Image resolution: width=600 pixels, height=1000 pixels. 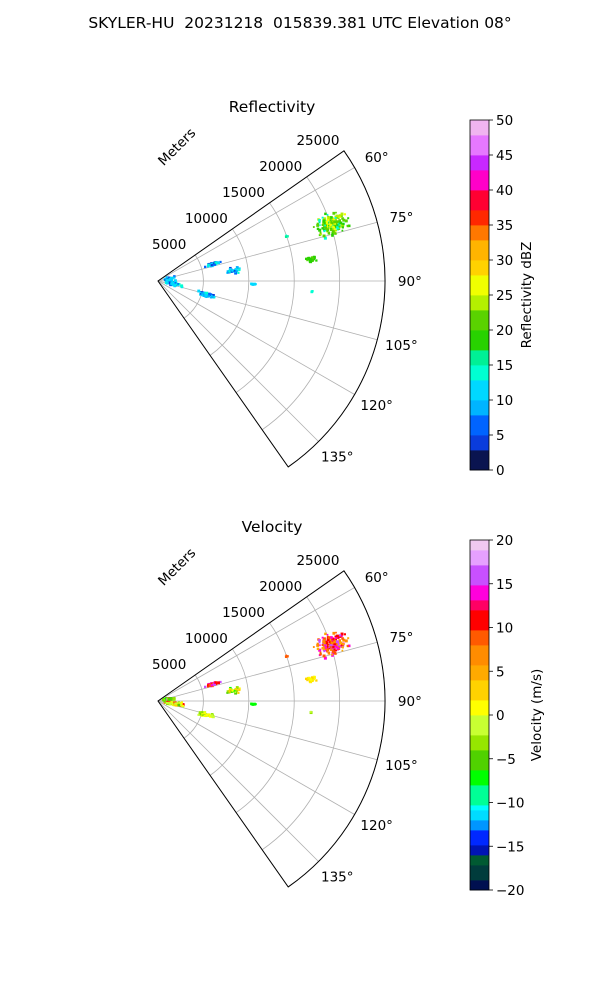 I want to click on polar-sector-background, so click(x=271, y=728).